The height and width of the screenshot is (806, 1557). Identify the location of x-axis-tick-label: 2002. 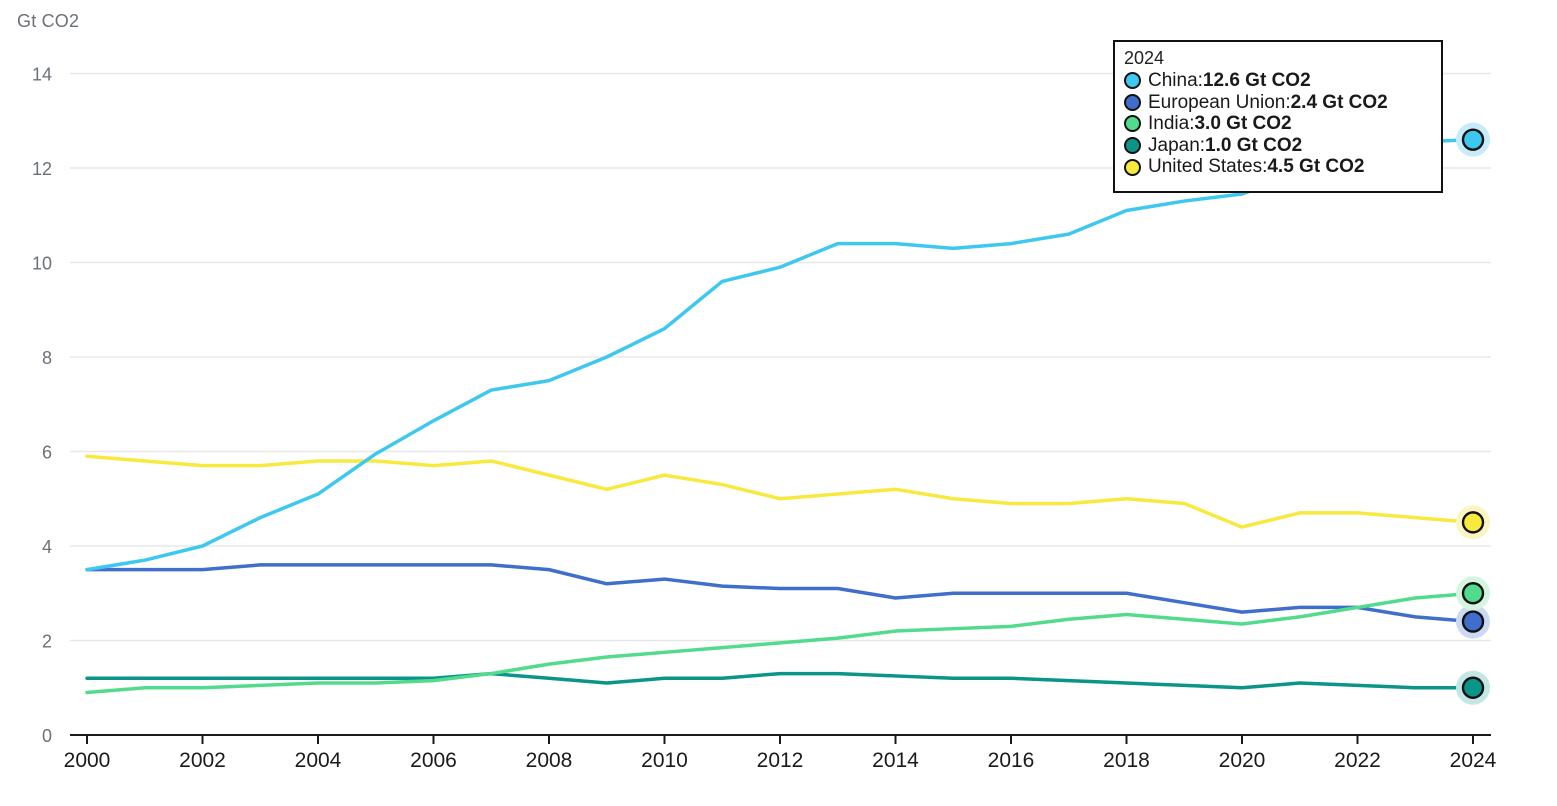
(202, 760).